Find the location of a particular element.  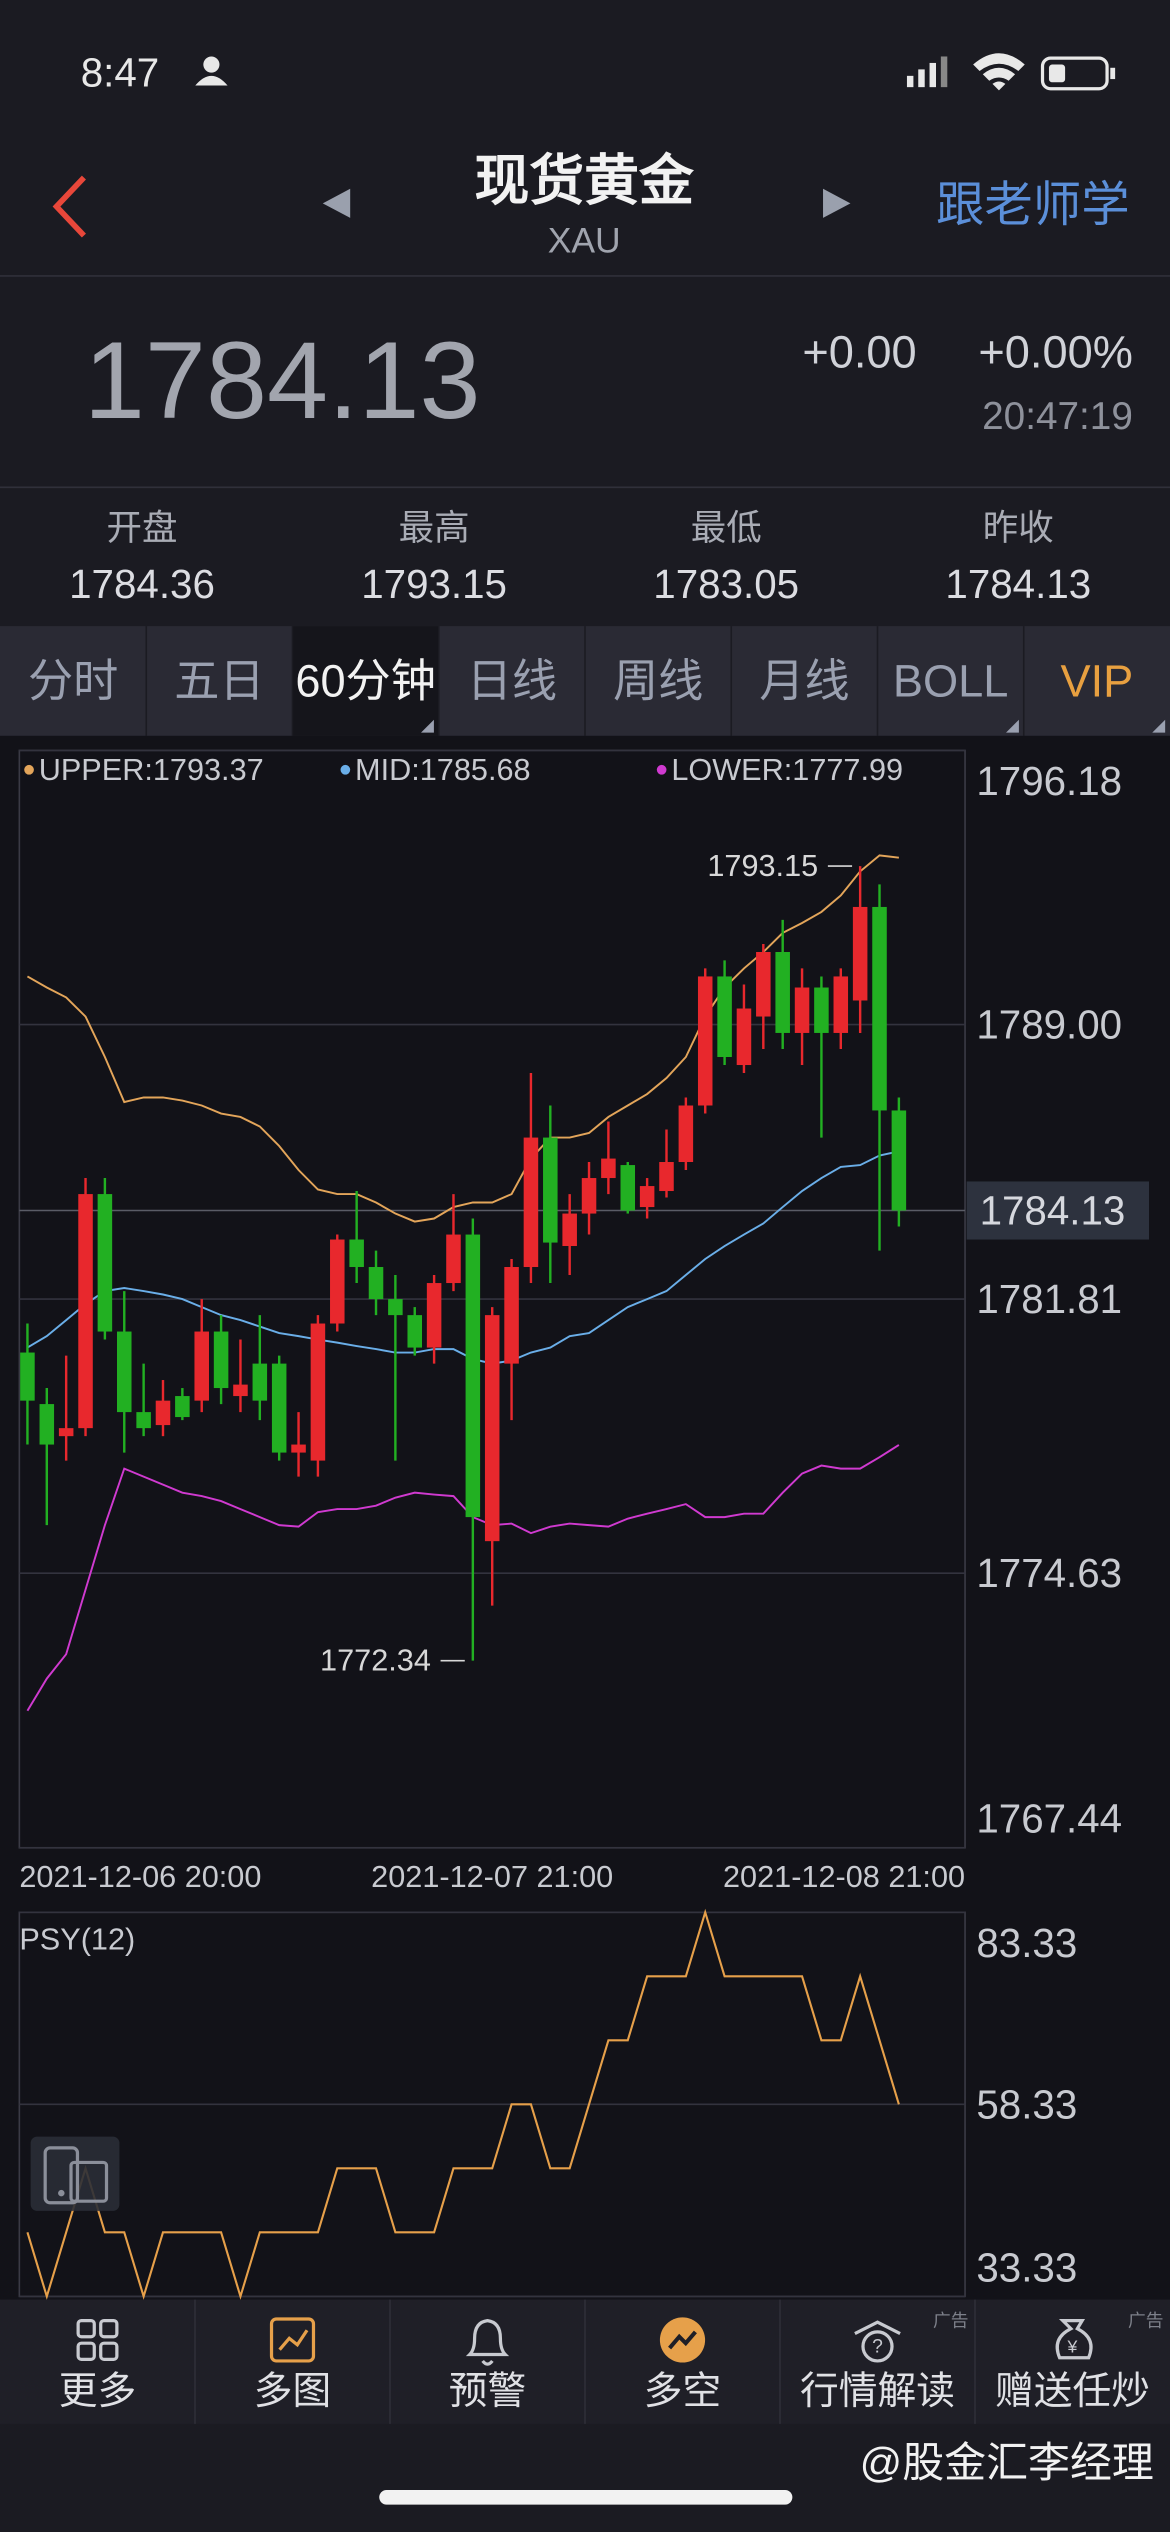

y-tick-label: 1767.44 is located at coordinates (1049, 1819).